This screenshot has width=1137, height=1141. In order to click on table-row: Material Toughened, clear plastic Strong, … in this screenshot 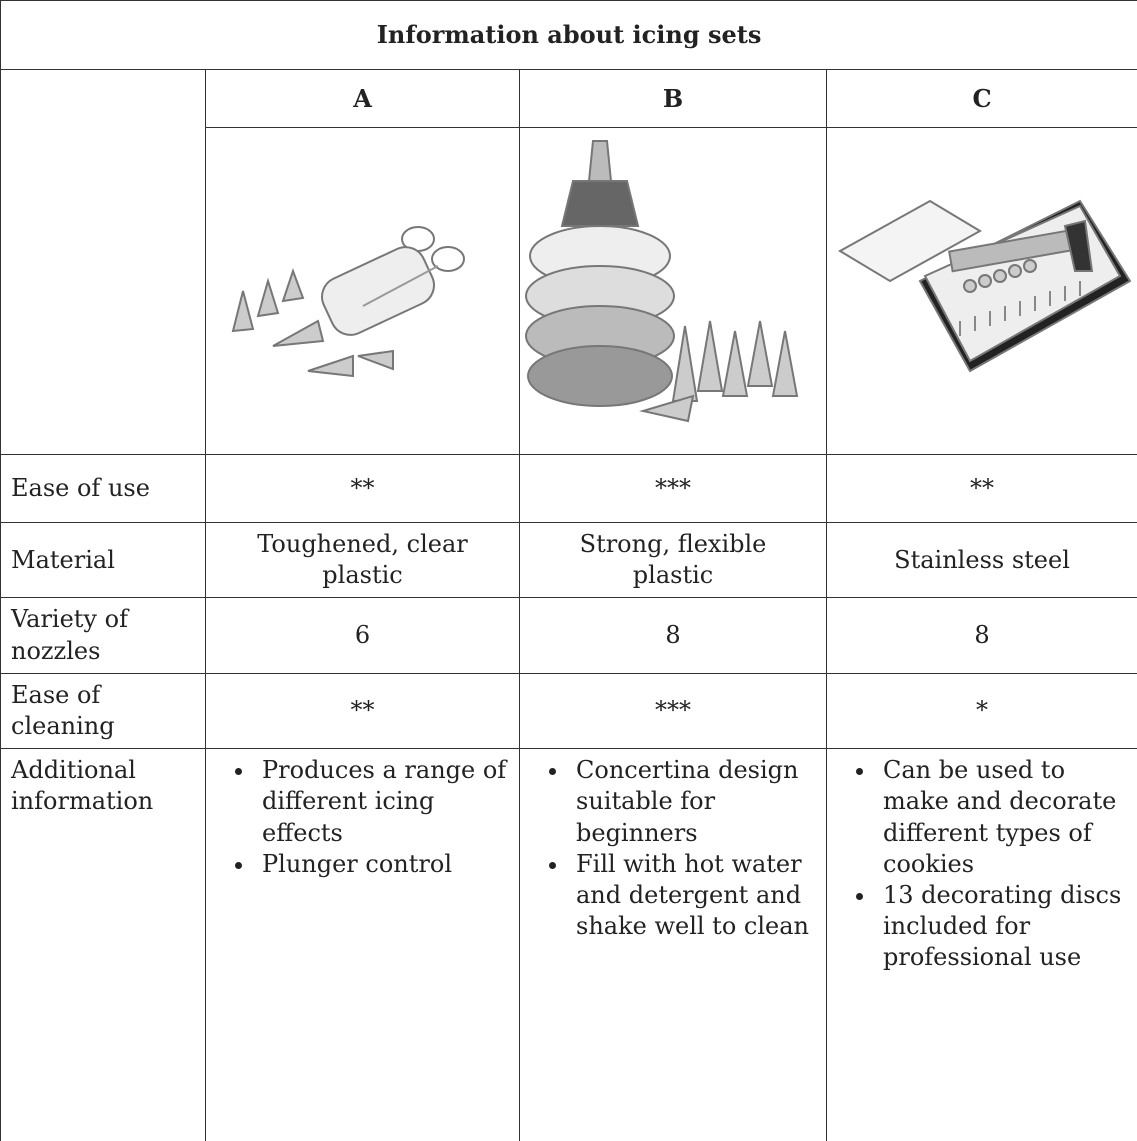, I will do `click(569, 560)`.